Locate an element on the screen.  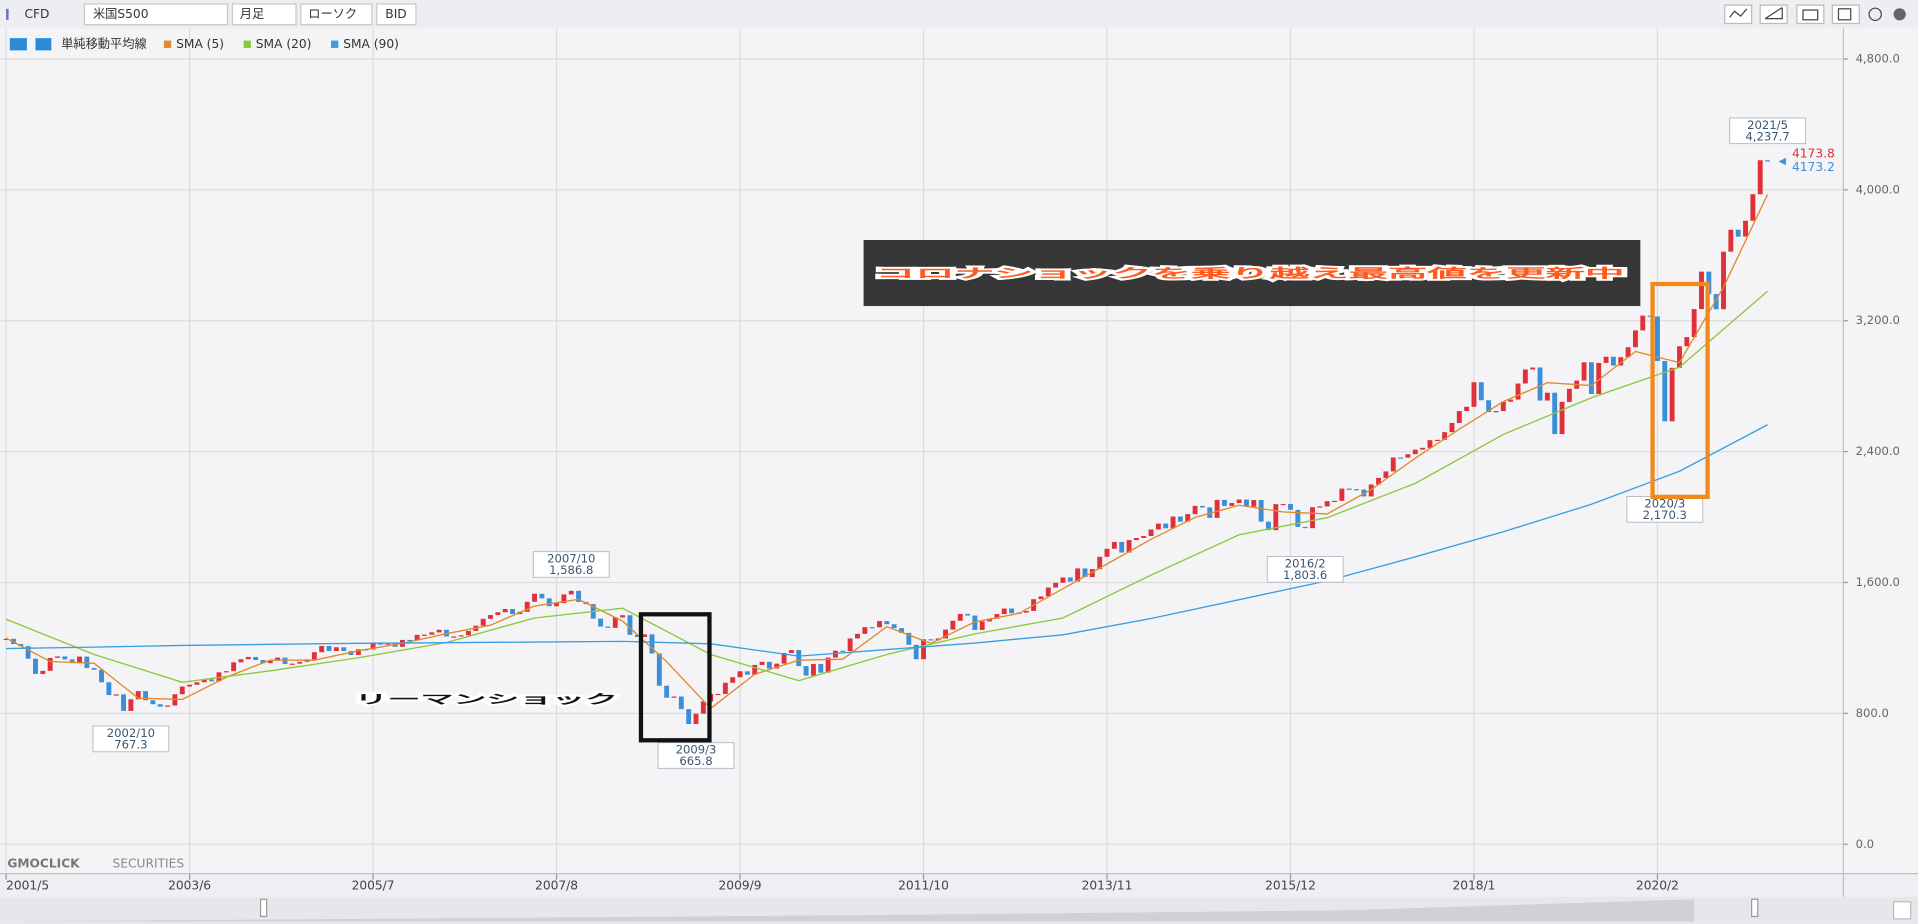
period: 月足 is located at coordinates (252, 14).